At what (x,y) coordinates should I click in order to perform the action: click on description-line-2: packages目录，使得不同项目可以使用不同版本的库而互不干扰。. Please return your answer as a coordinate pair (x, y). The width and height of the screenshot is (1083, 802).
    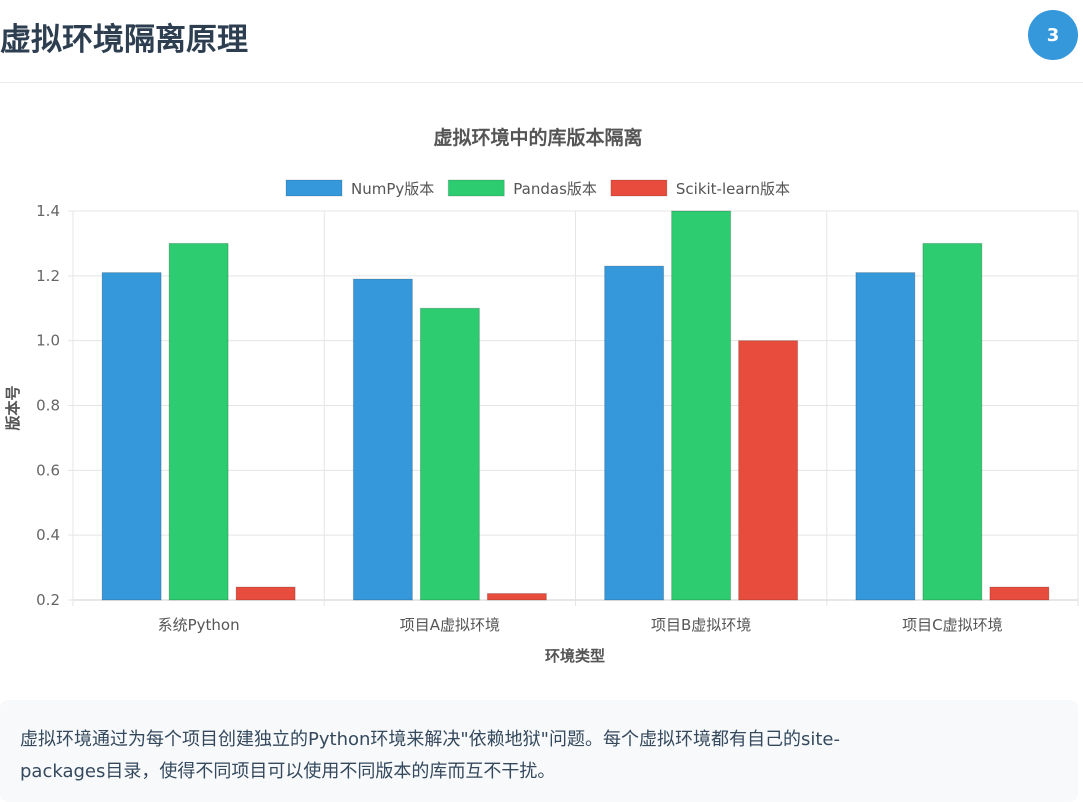
    Looking at the image, I should click on (288, 771).